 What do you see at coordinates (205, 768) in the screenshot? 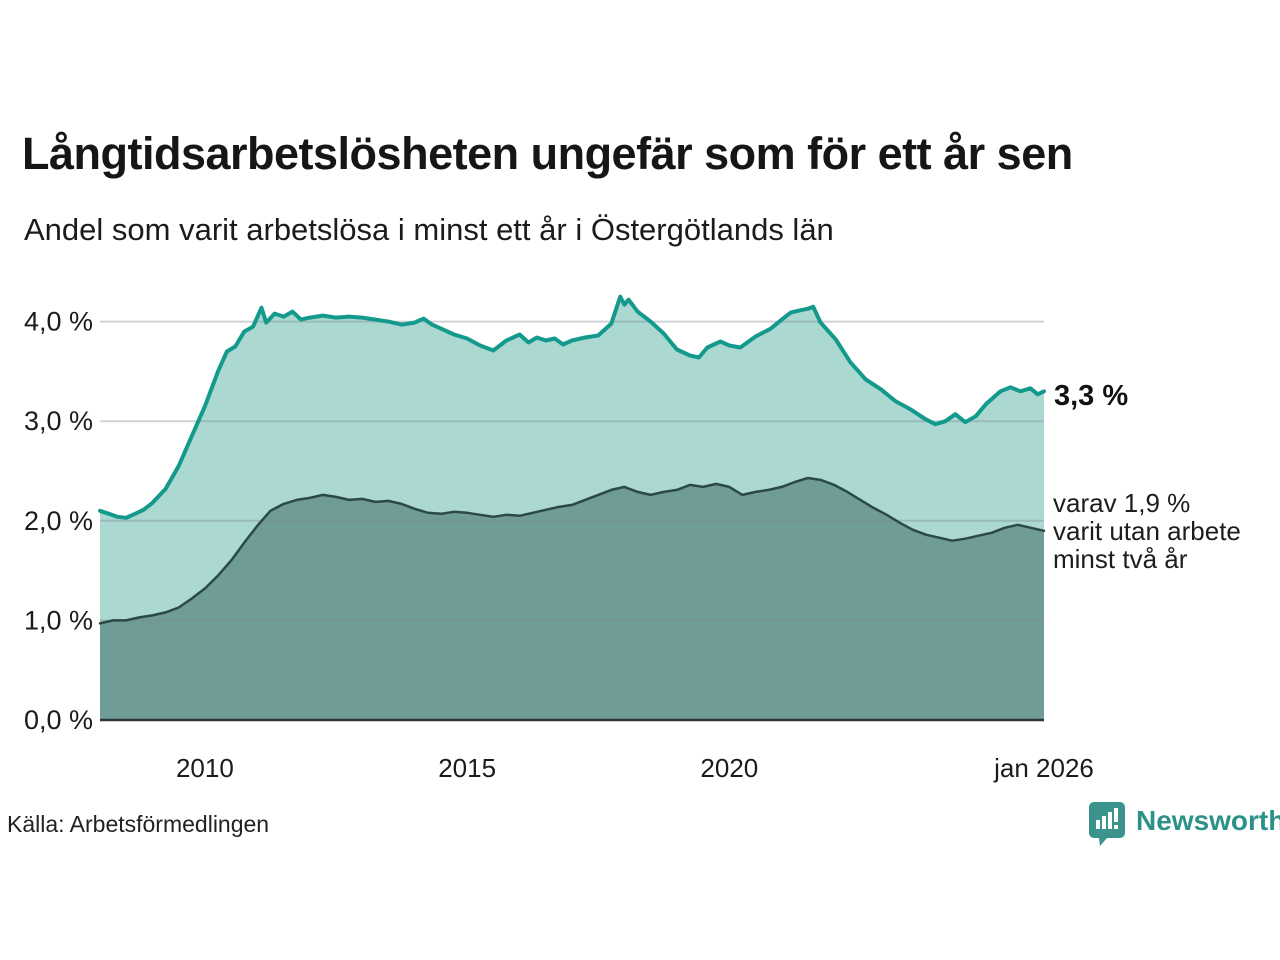
I see `x-tick-label: 2010` at bounding box center [205, 768].